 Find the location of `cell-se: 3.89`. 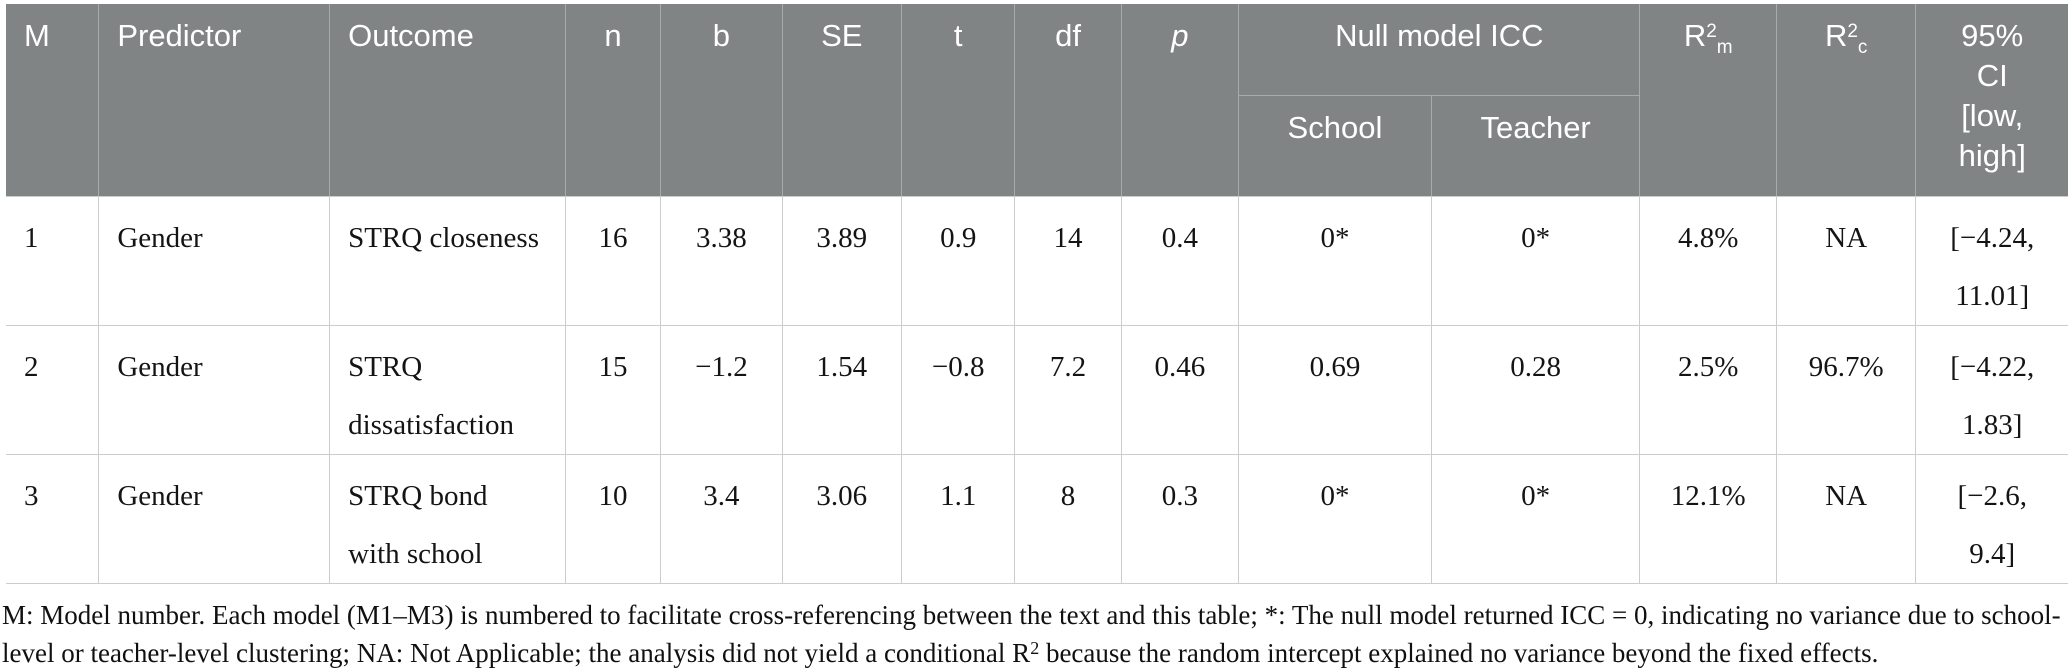

cell-se: 3.89 is located at coordinates (842, 261).